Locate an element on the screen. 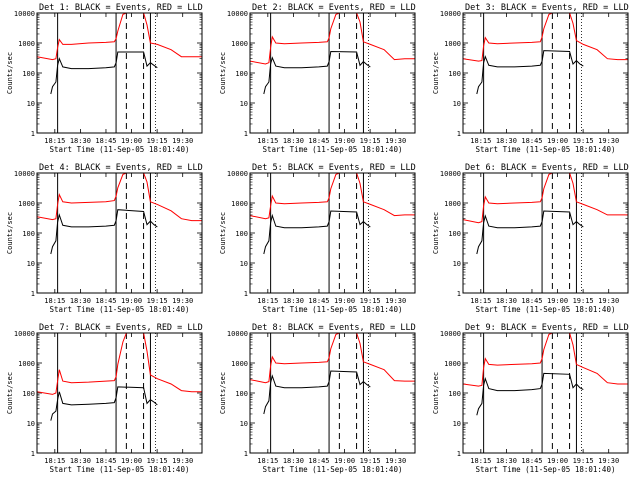 The image size is (640, 480). panel-title: Det 7: BLACK = Events, RED = LLD is located at coordinates (121, 328).